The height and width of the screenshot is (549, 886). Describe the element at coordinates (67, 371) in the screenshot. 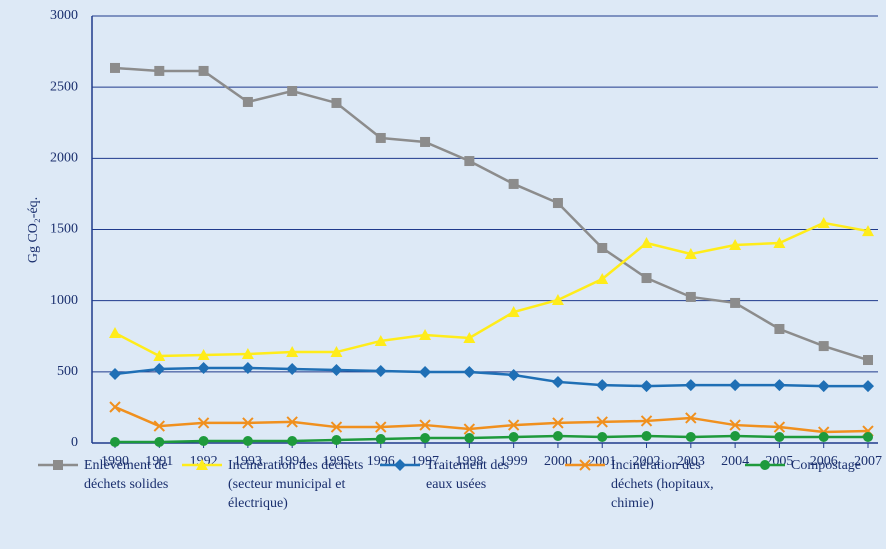

I see `y-tick-label: 500` at that location.